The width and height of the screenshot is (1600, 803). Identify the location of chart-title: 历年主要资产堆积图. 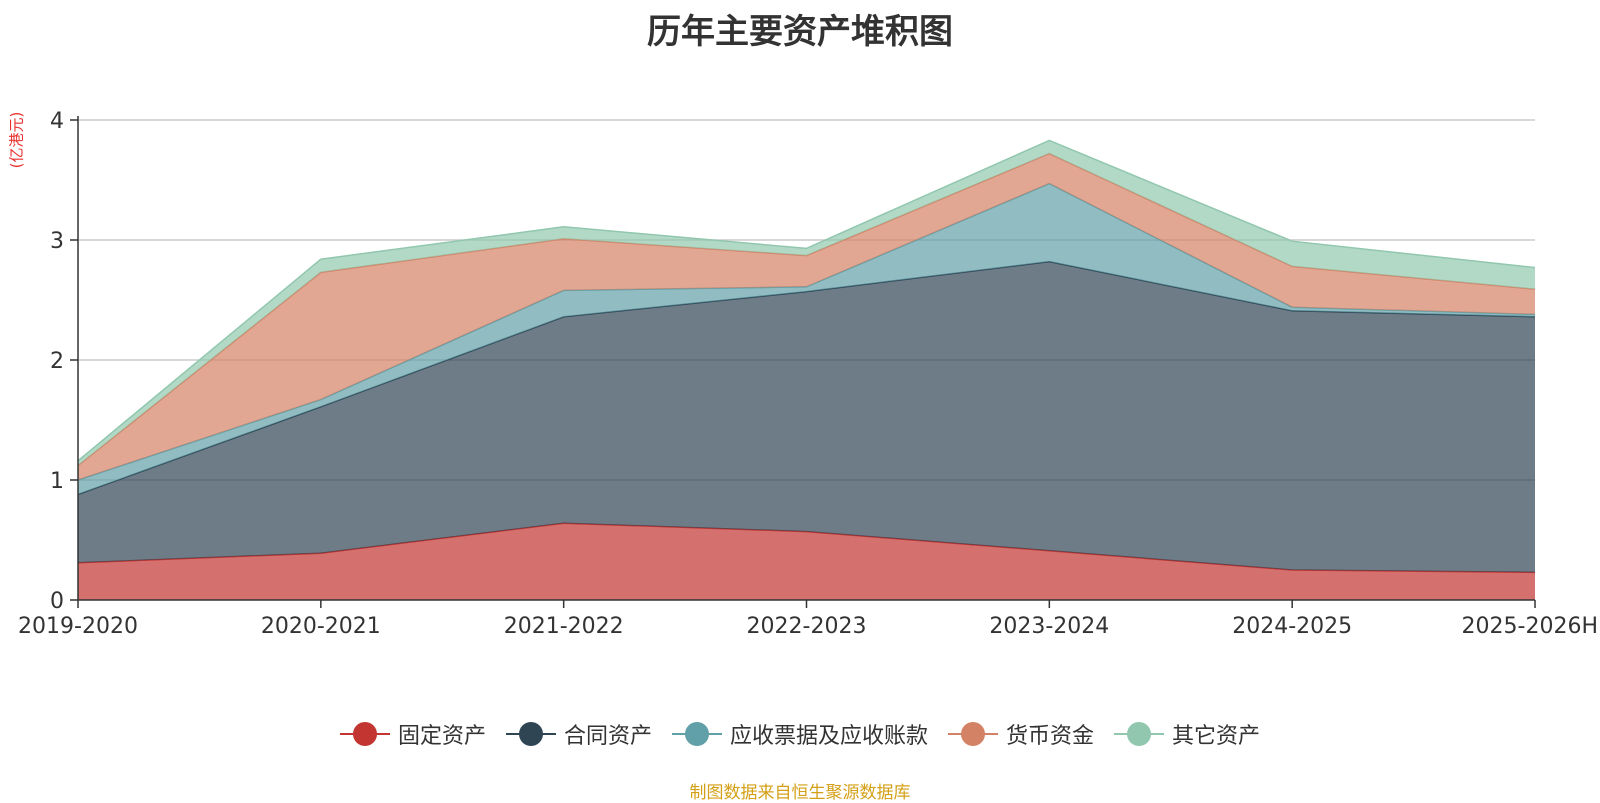
(800, 32).